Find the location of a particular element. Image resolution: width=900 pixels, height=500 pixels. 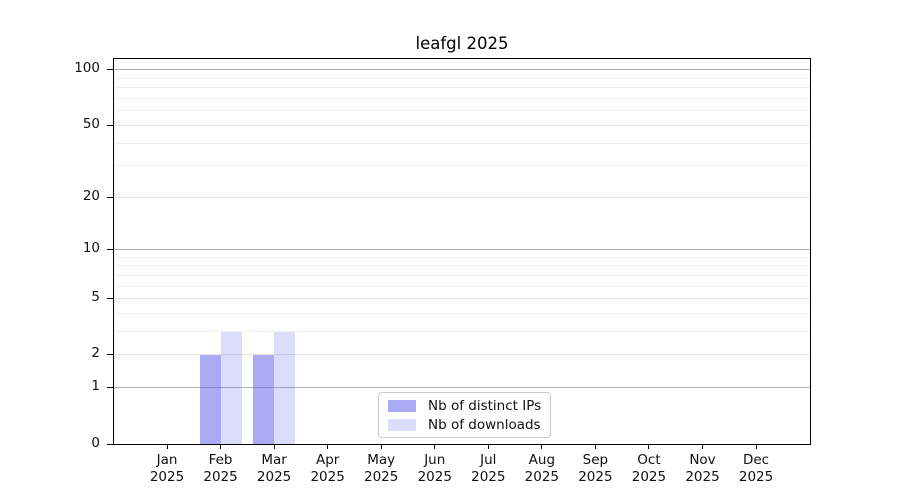

x-tick-month: Nov is located at coordinates (702, 460).